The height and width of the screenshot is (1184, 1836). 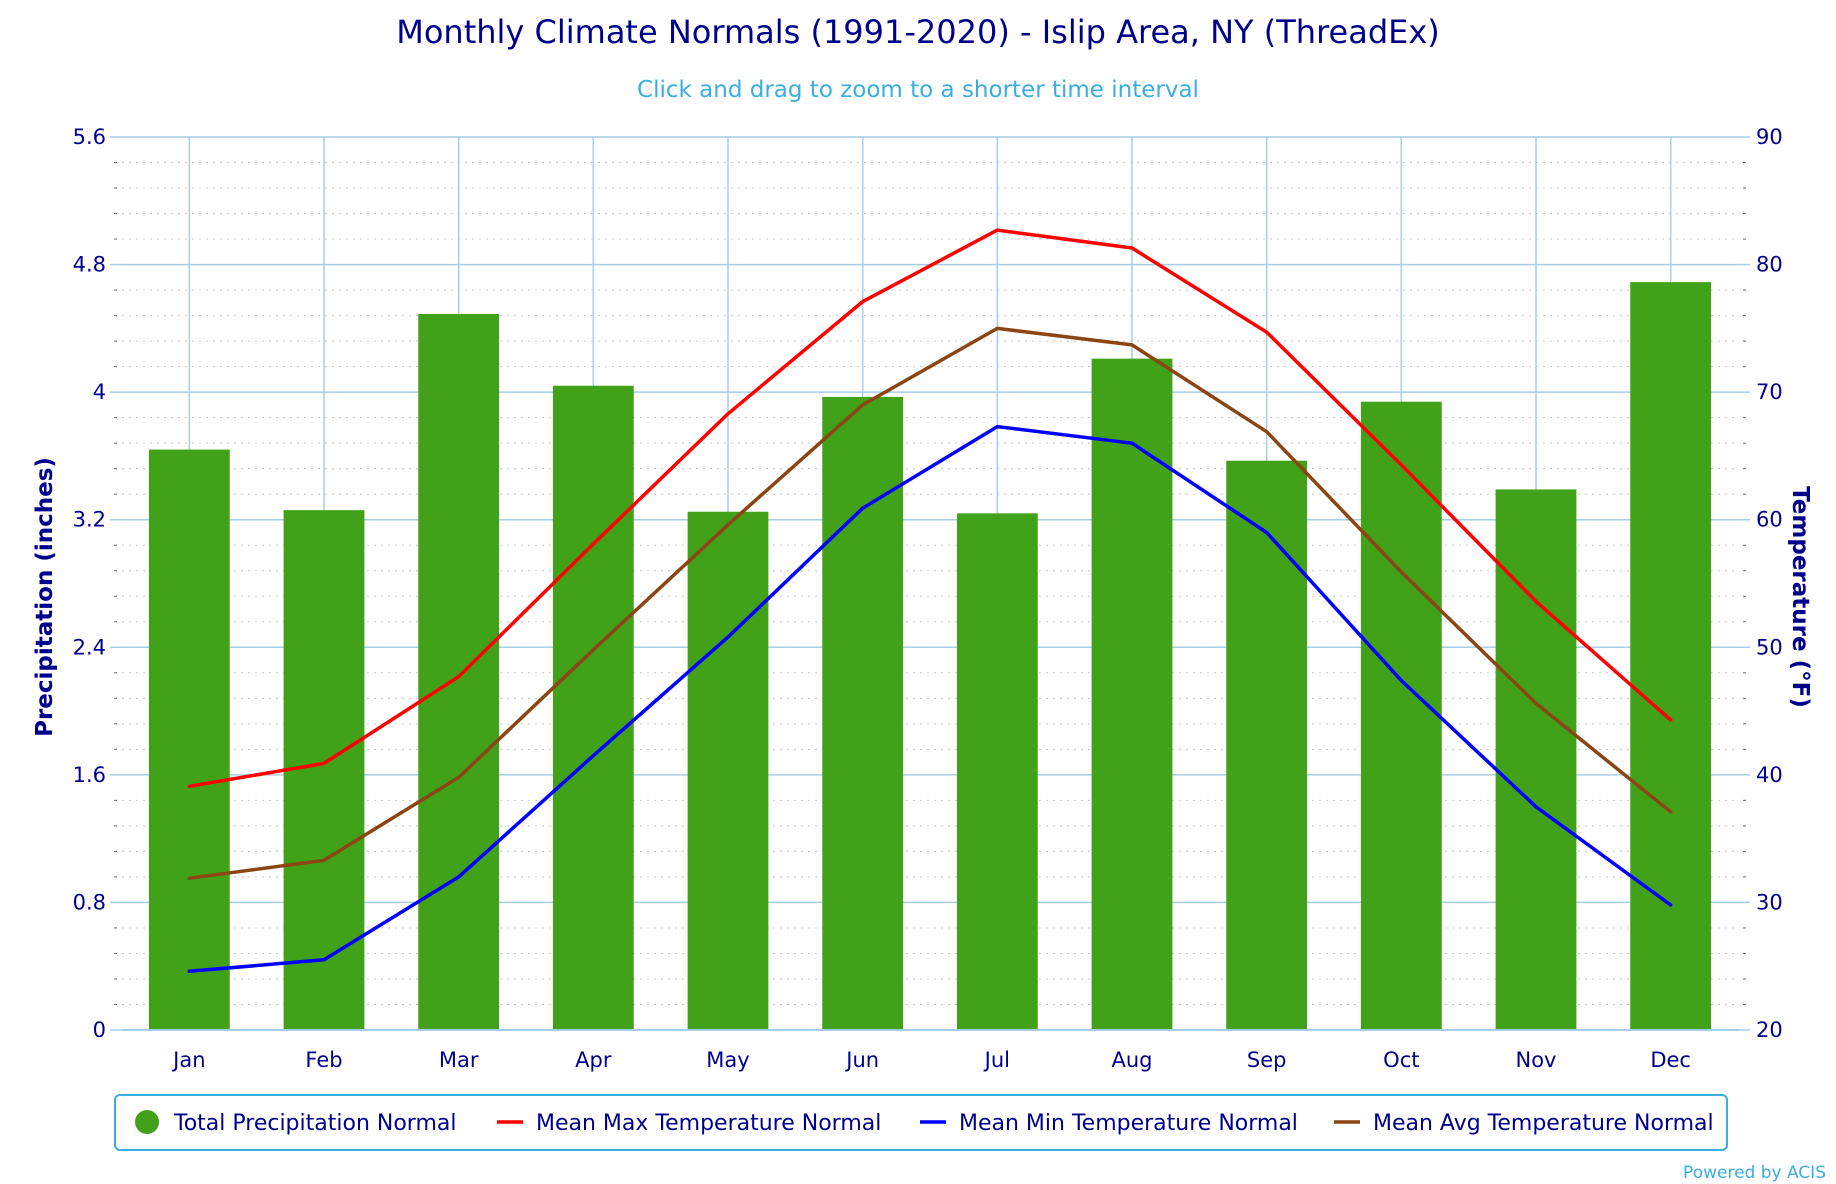 I want to click on legend-item: Mean Min Temperature Normal, so click(x=1109, y=1123).